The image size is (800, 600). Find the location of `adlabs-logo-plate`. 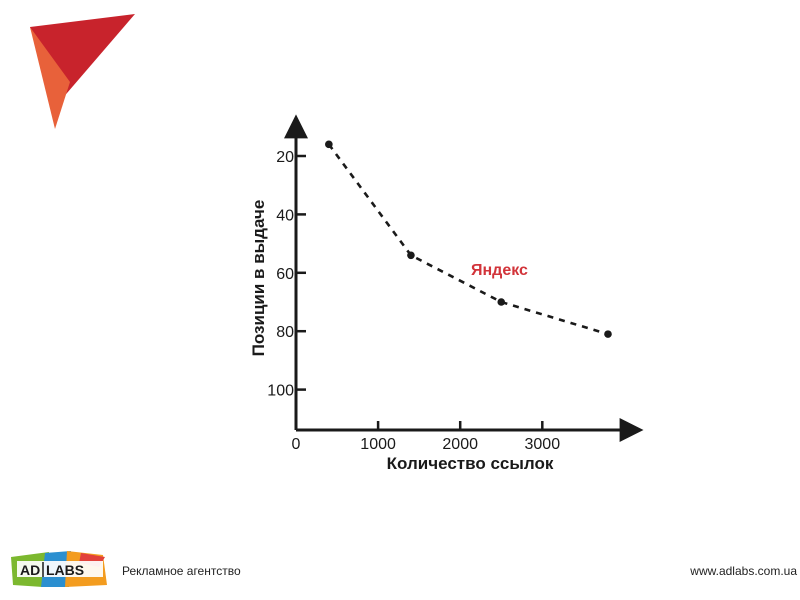

adlabs-logo-plate is located at coordinates (60, 569).